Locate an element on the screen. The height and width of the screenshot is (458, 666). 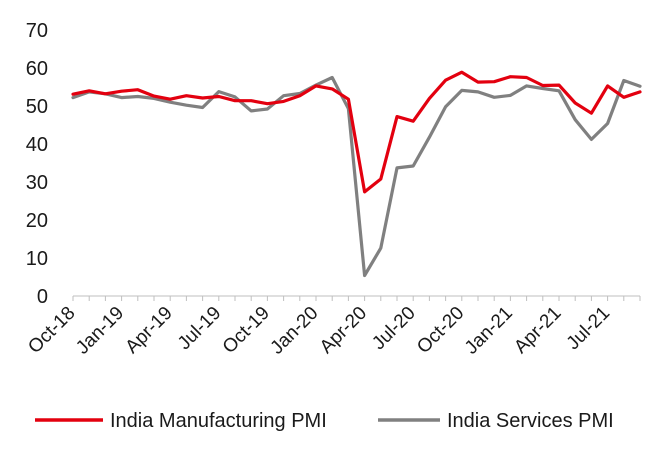
x-tick-label: Jul-21 is located at coordinates (588, 328).